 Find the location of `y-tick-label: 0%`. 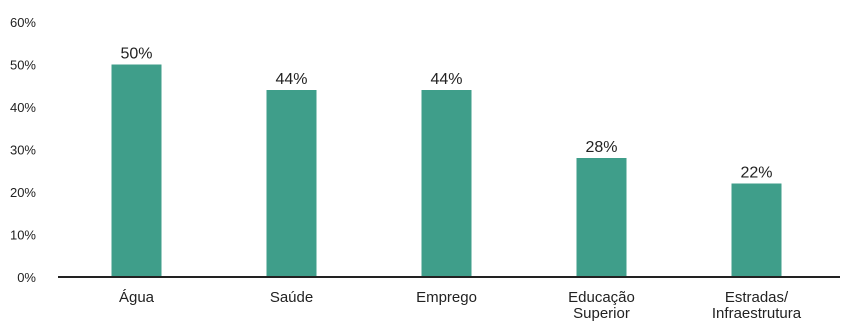

y-tick-label: 0% is located at coordinates (26, 277).